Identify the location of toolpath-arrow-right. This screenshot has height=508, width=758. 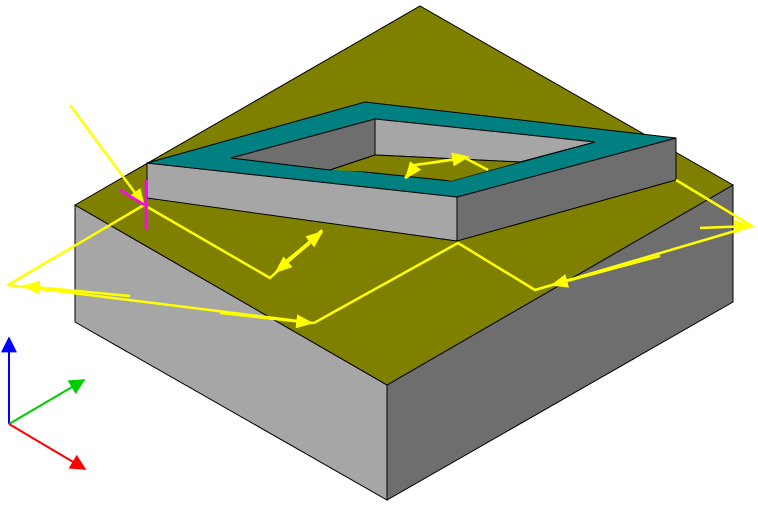
(605, 271).